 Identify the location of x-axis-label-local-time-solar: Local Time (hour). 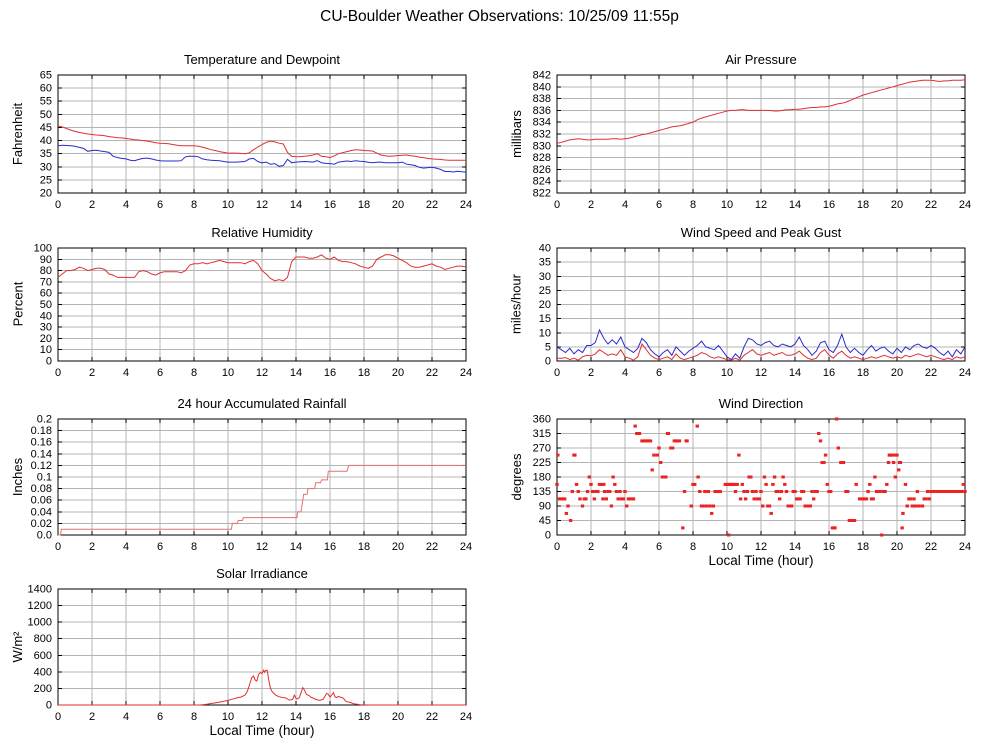
(262, 730).